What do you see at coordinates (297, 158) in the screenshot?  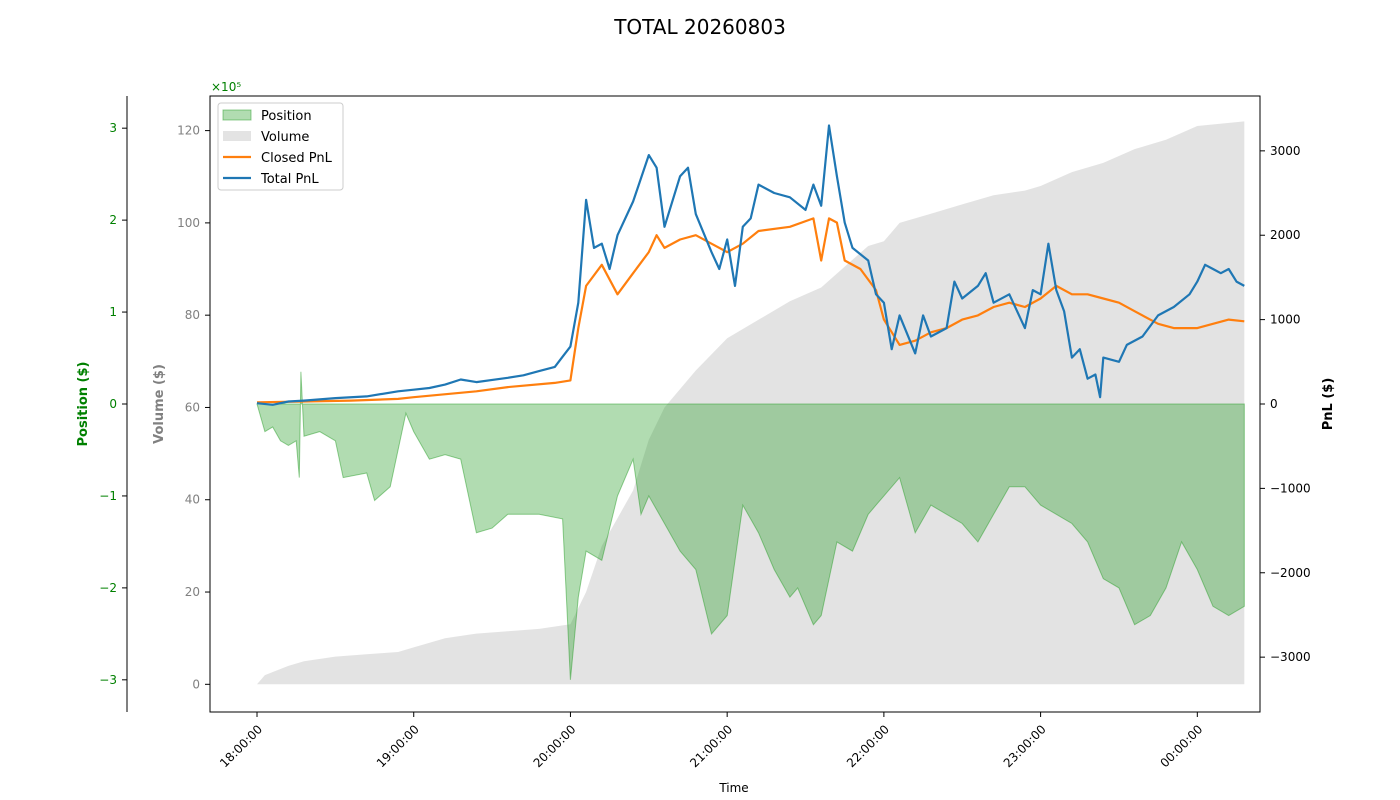 I see `legend-label: Closed PnL` at bounding box center [297, 158].